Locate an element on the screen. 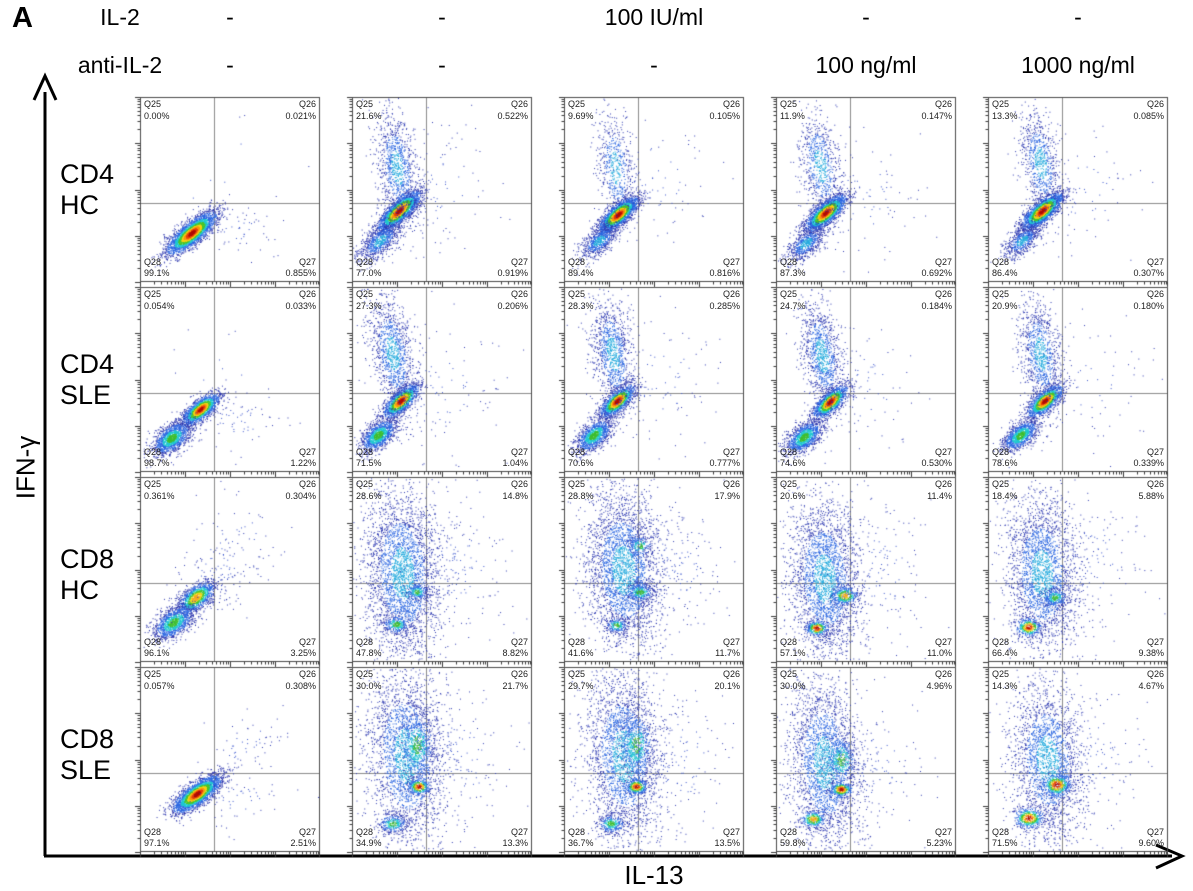 The height and width of the screenshot is (891, 1193). quadrant-value: 11.4% is located at coordinates (939, 495).